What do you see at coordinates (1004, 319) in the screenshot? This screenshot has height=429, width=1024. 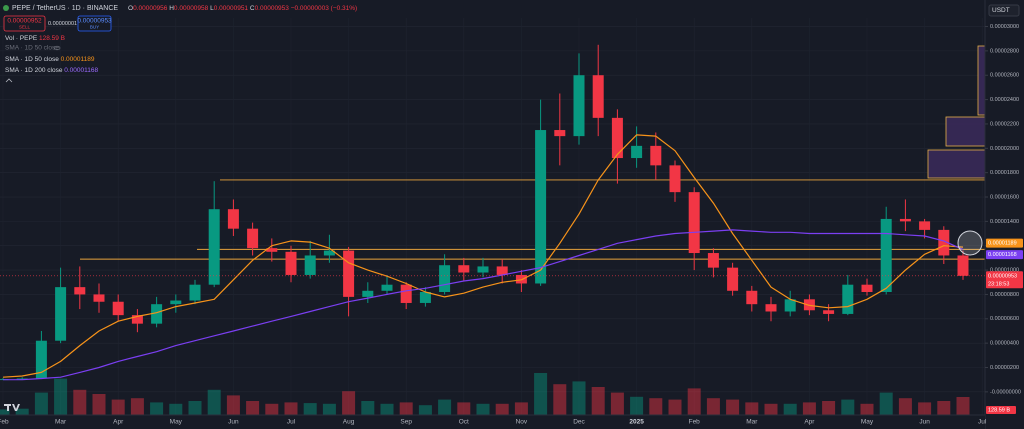 I see `y-tick-label: 0.00000600` at bounding box center [1004, 319].